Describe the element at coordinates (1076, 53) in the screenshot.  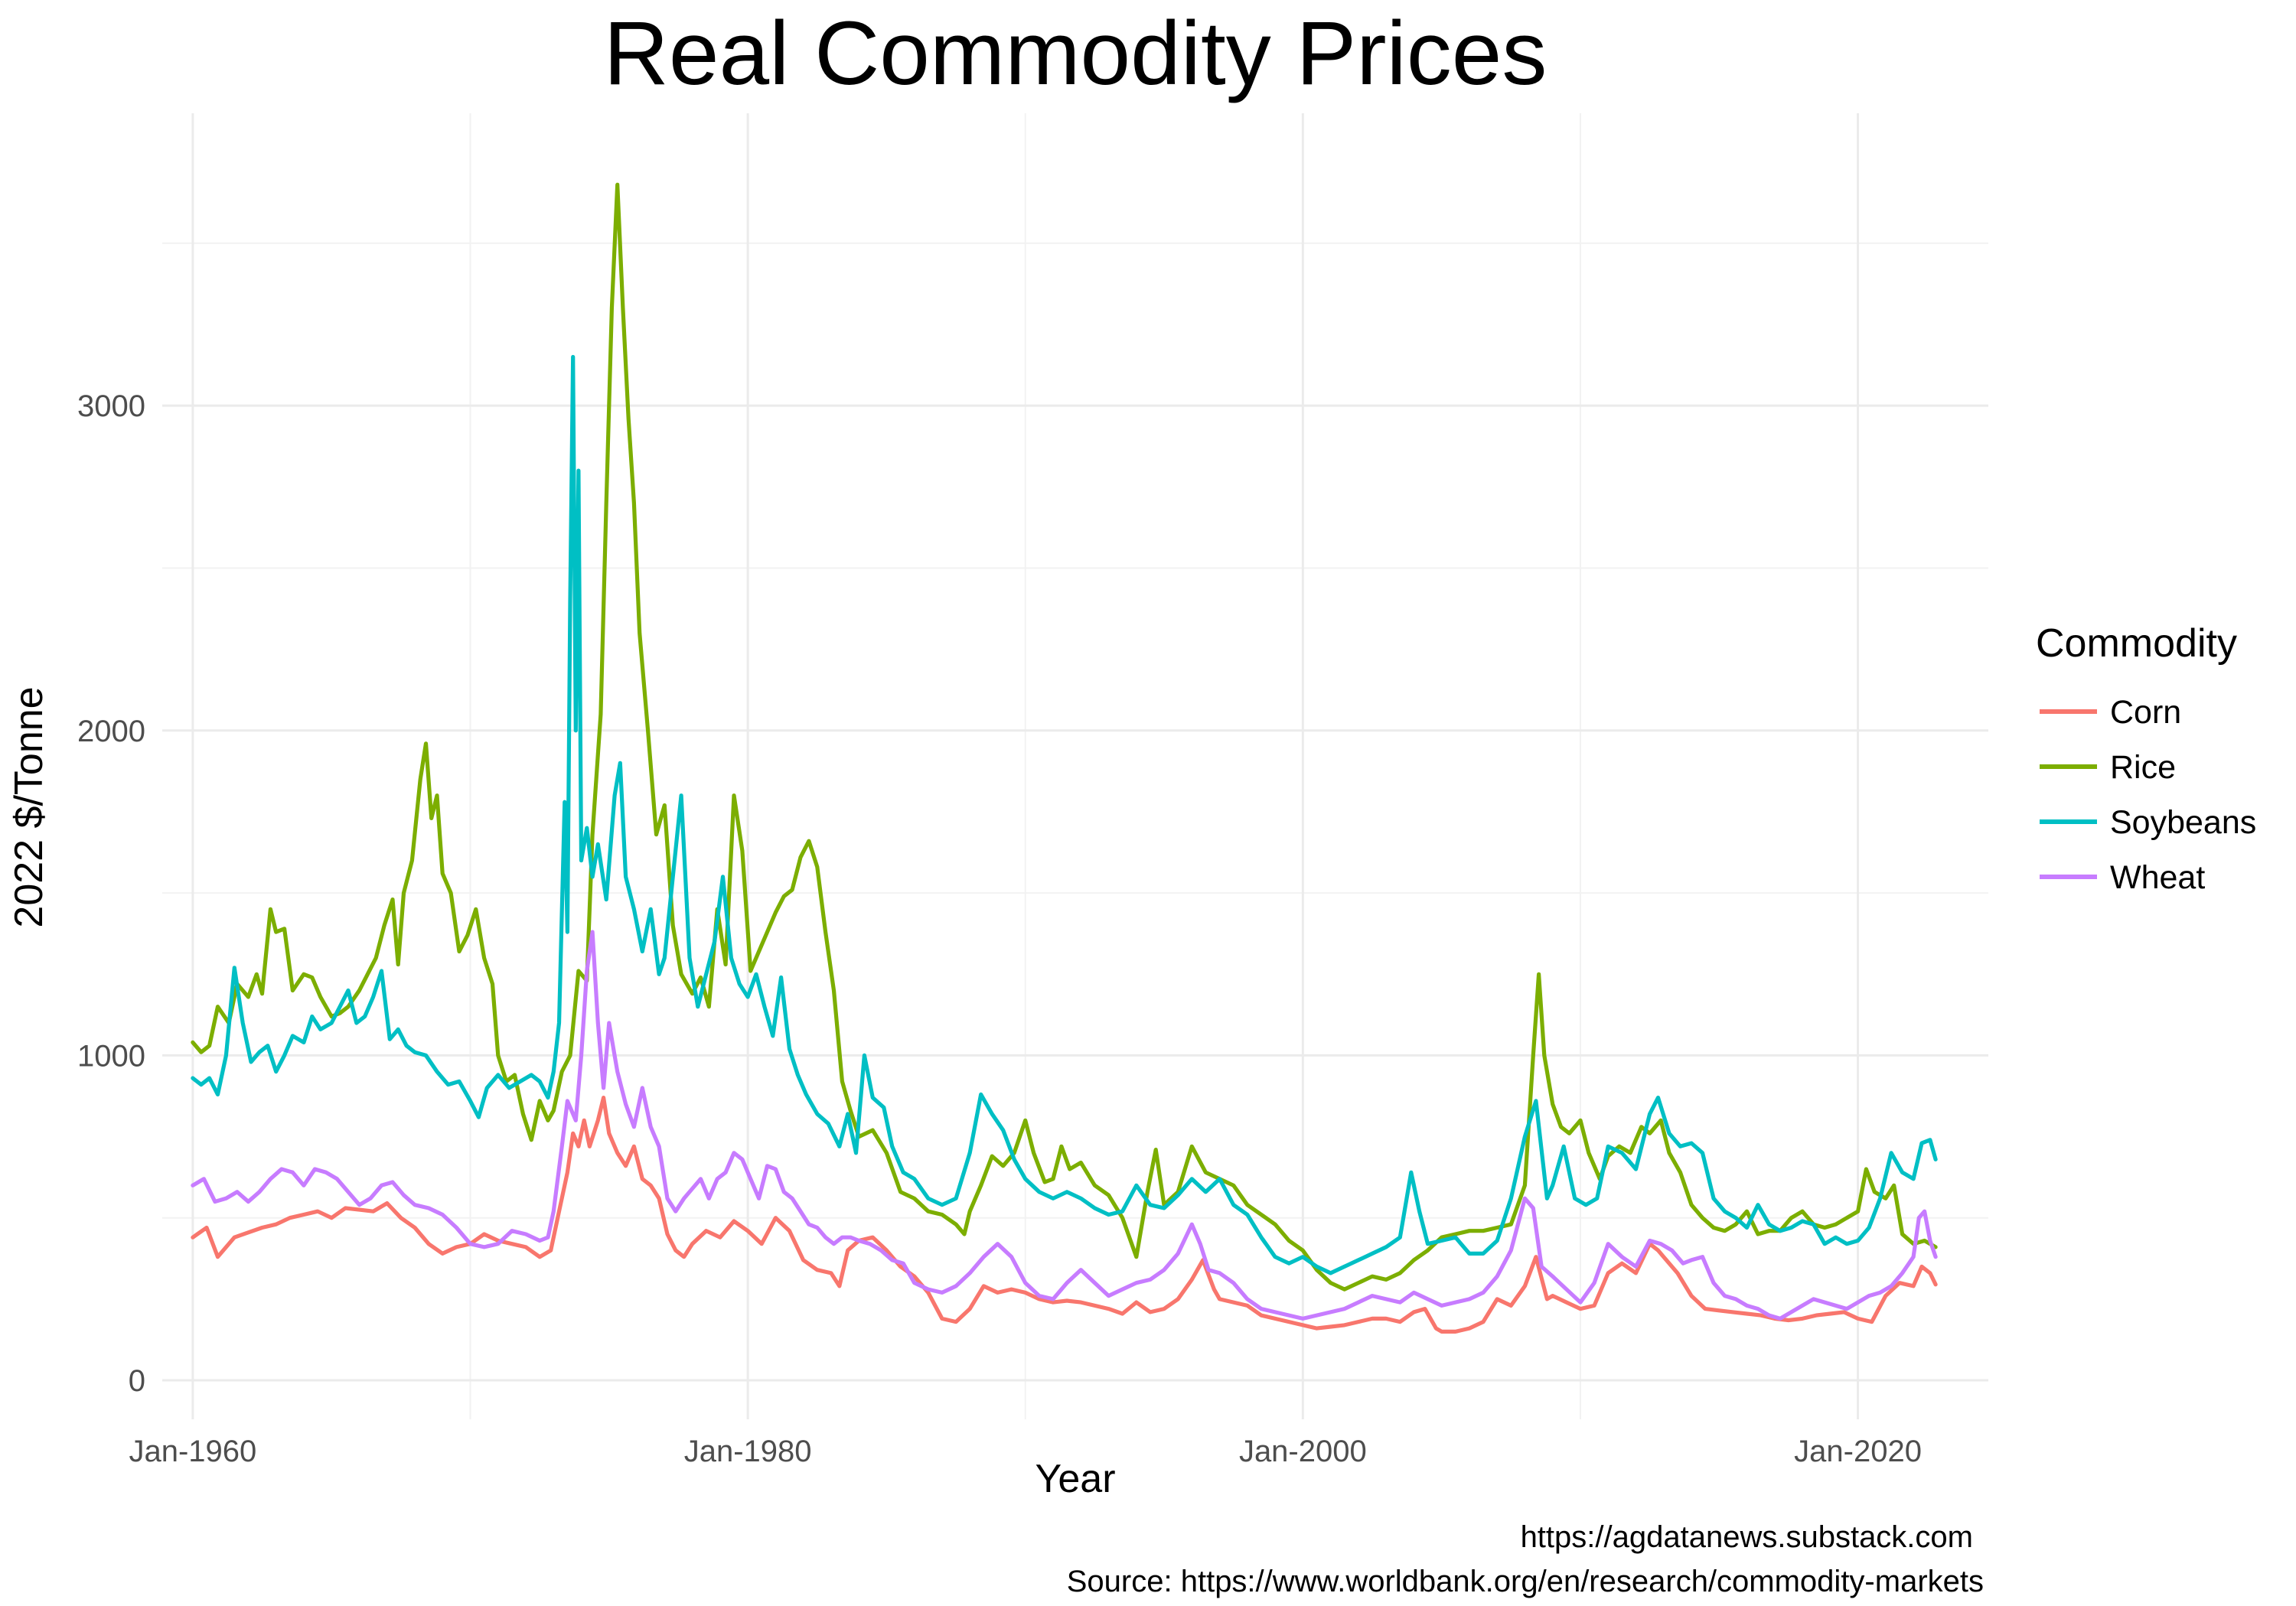
I see `chart-title: Real Commodity Prices` at that location.